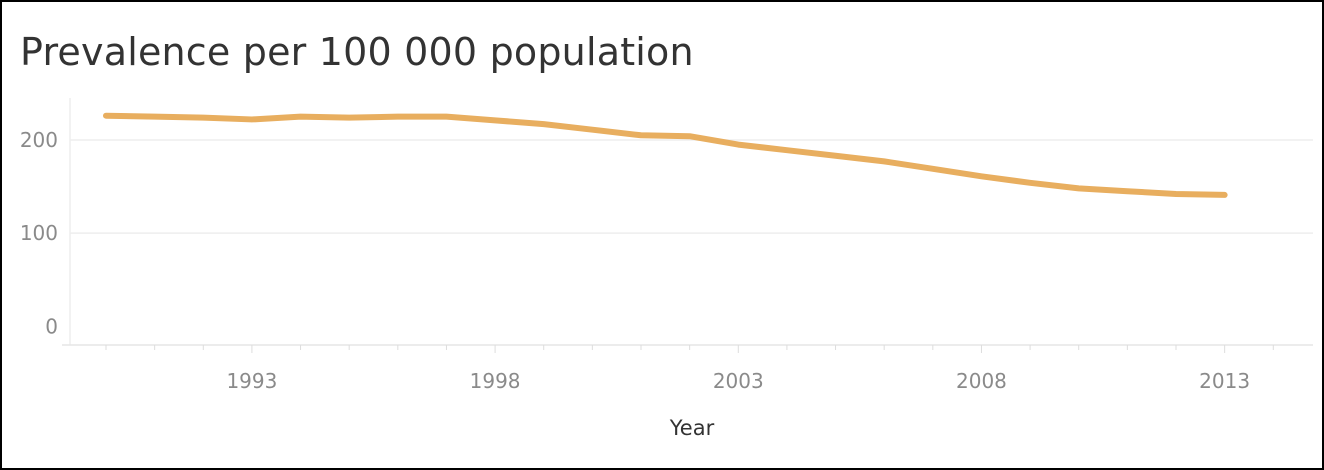 The height and width of the screenshot is (470, 1324). What do you see at coordinates (51, 326) in the screenshot?
I see `y-tick-label: 0` at bounding box center [51, 326].